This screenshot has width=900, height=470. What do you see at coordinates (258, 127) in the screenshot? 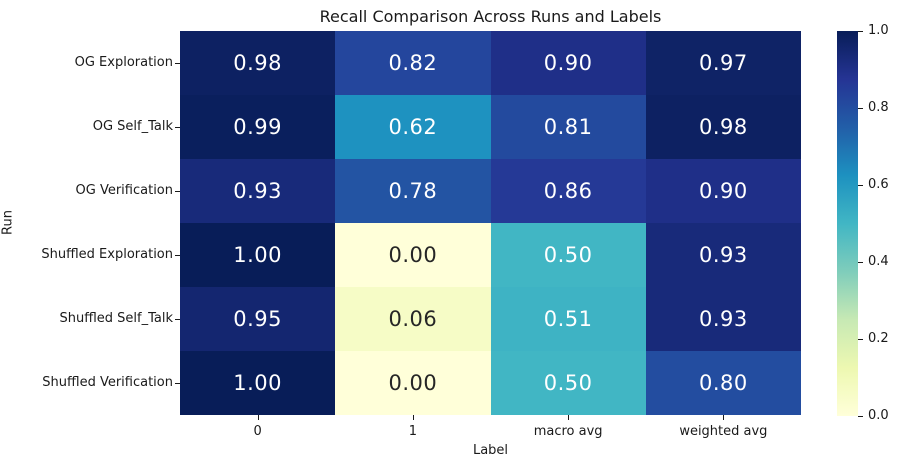
I see `heatmap-cell: 0.99` at bounding box center [258, 127].